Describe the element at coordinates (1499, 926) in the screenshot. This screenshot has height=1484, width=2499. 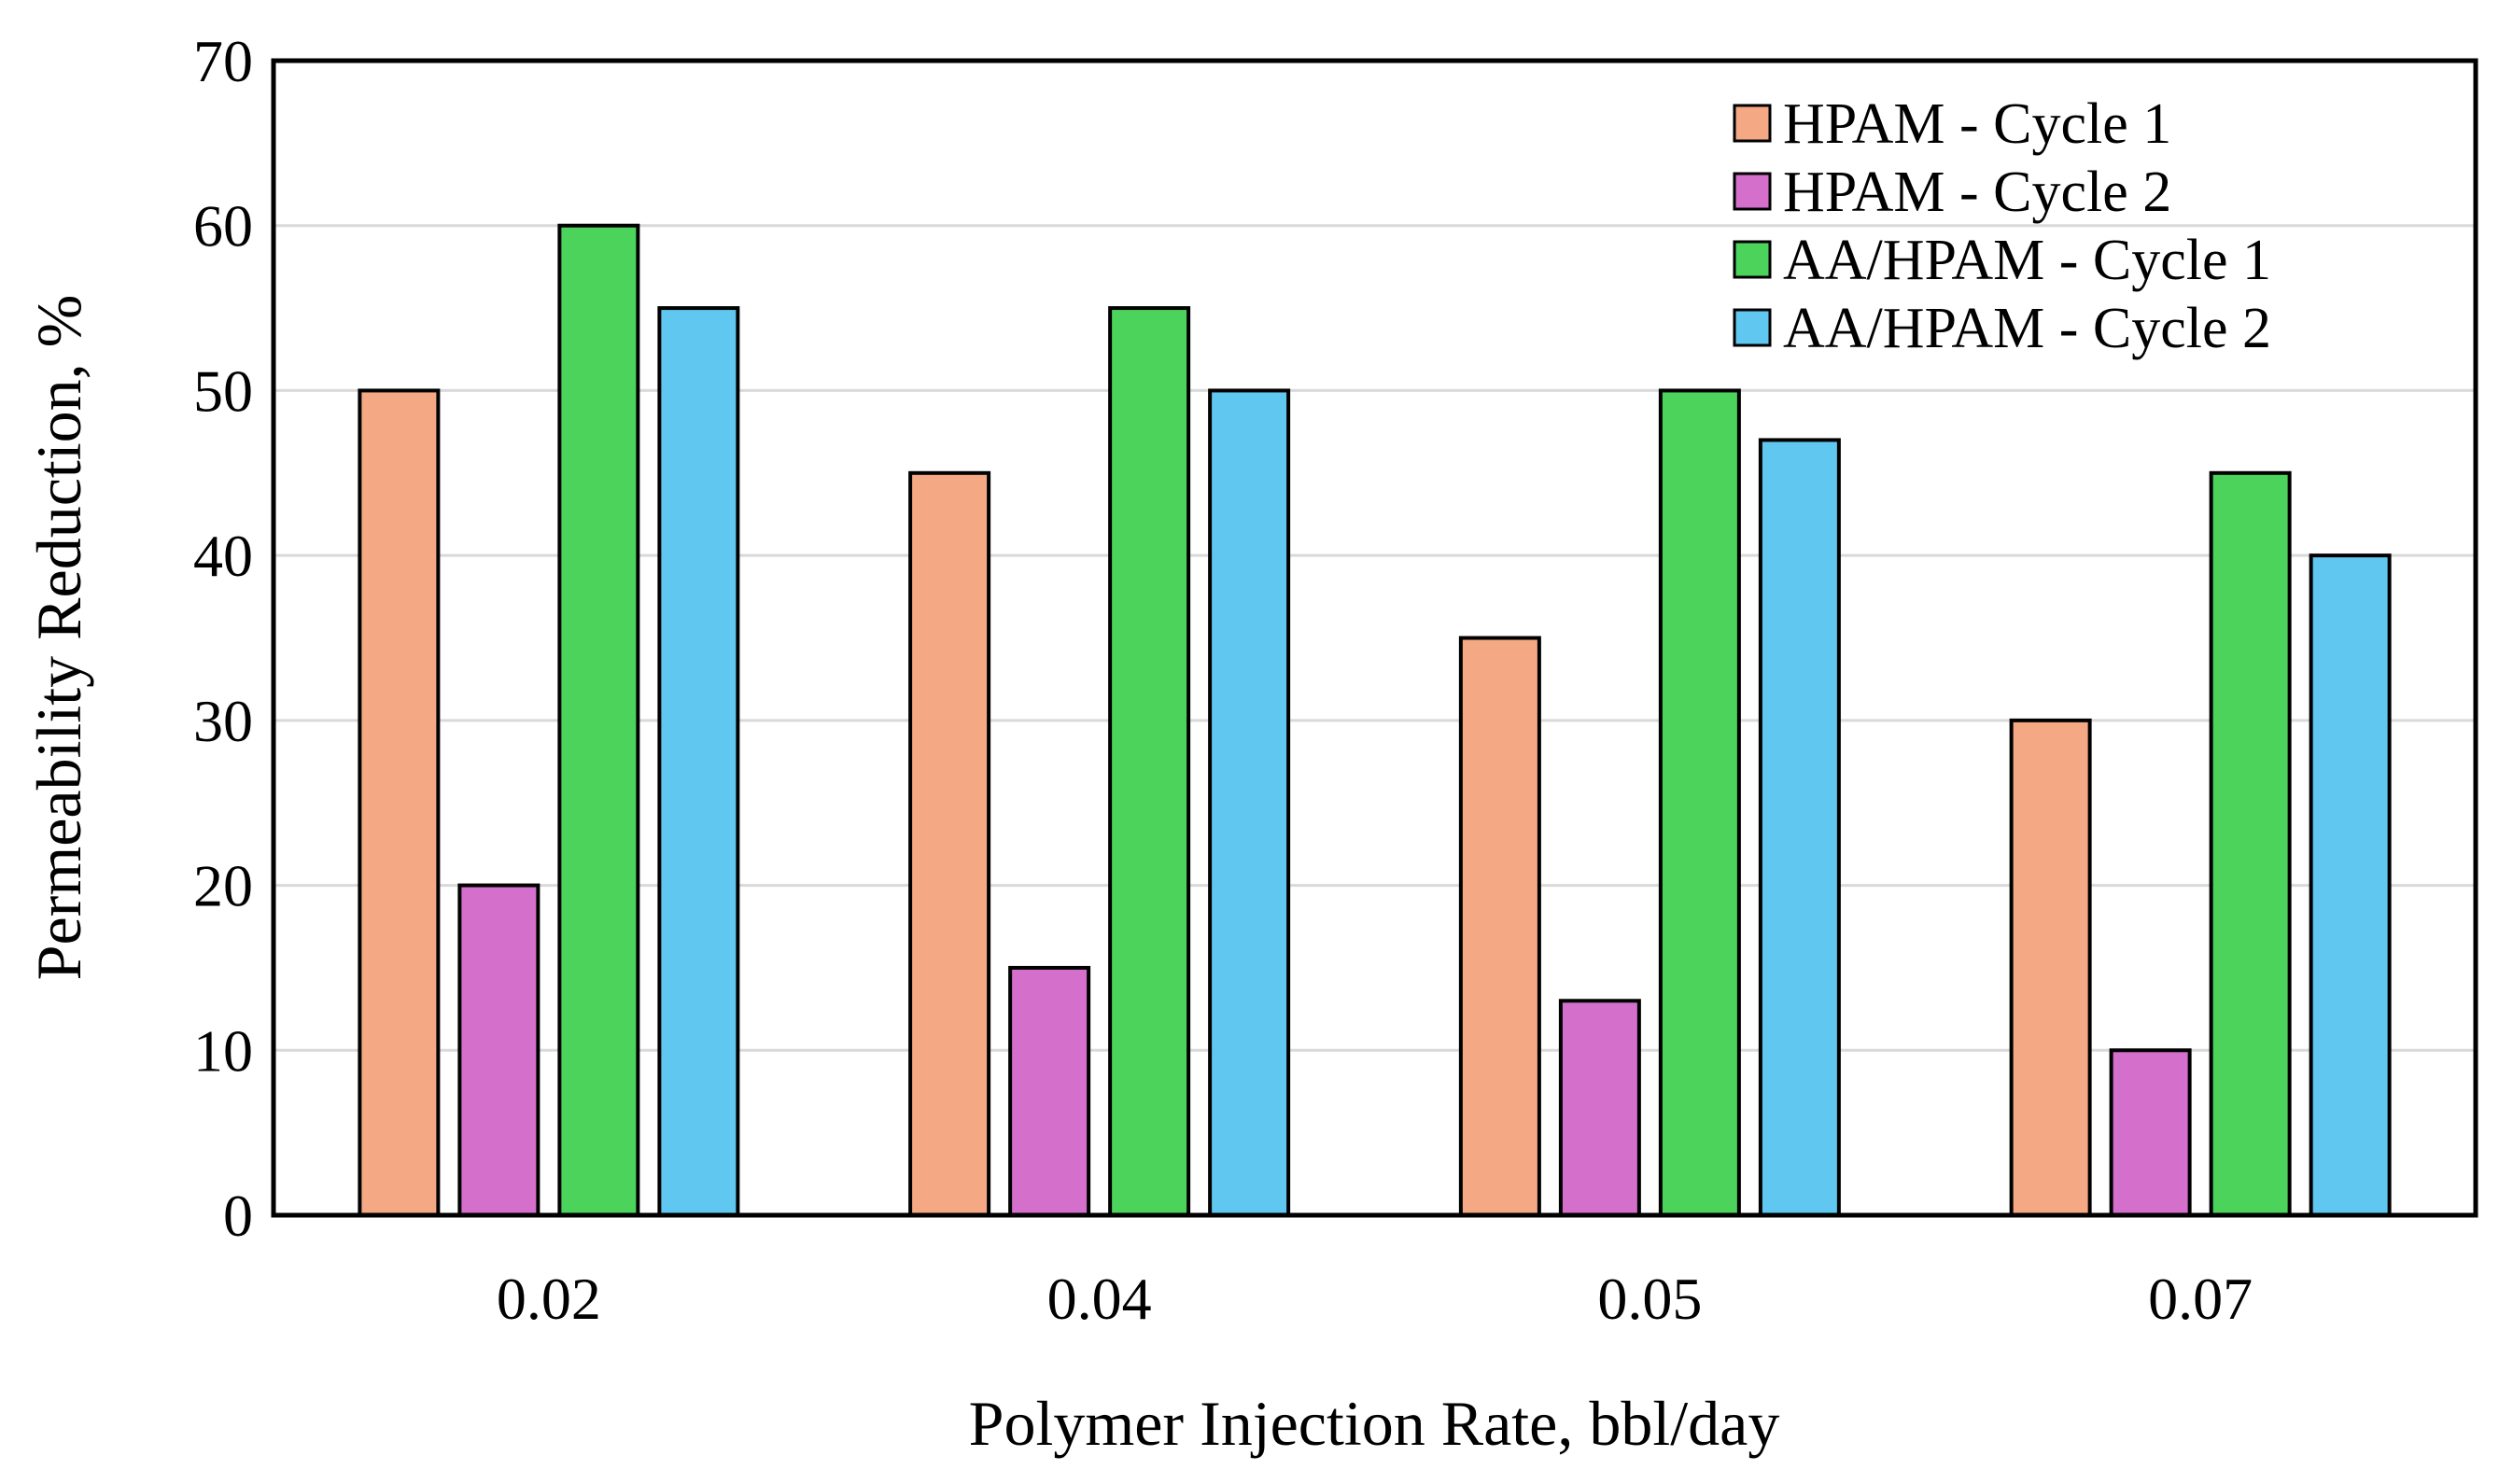
I see `bar-hpam-cycle-1-0.05` at that location.